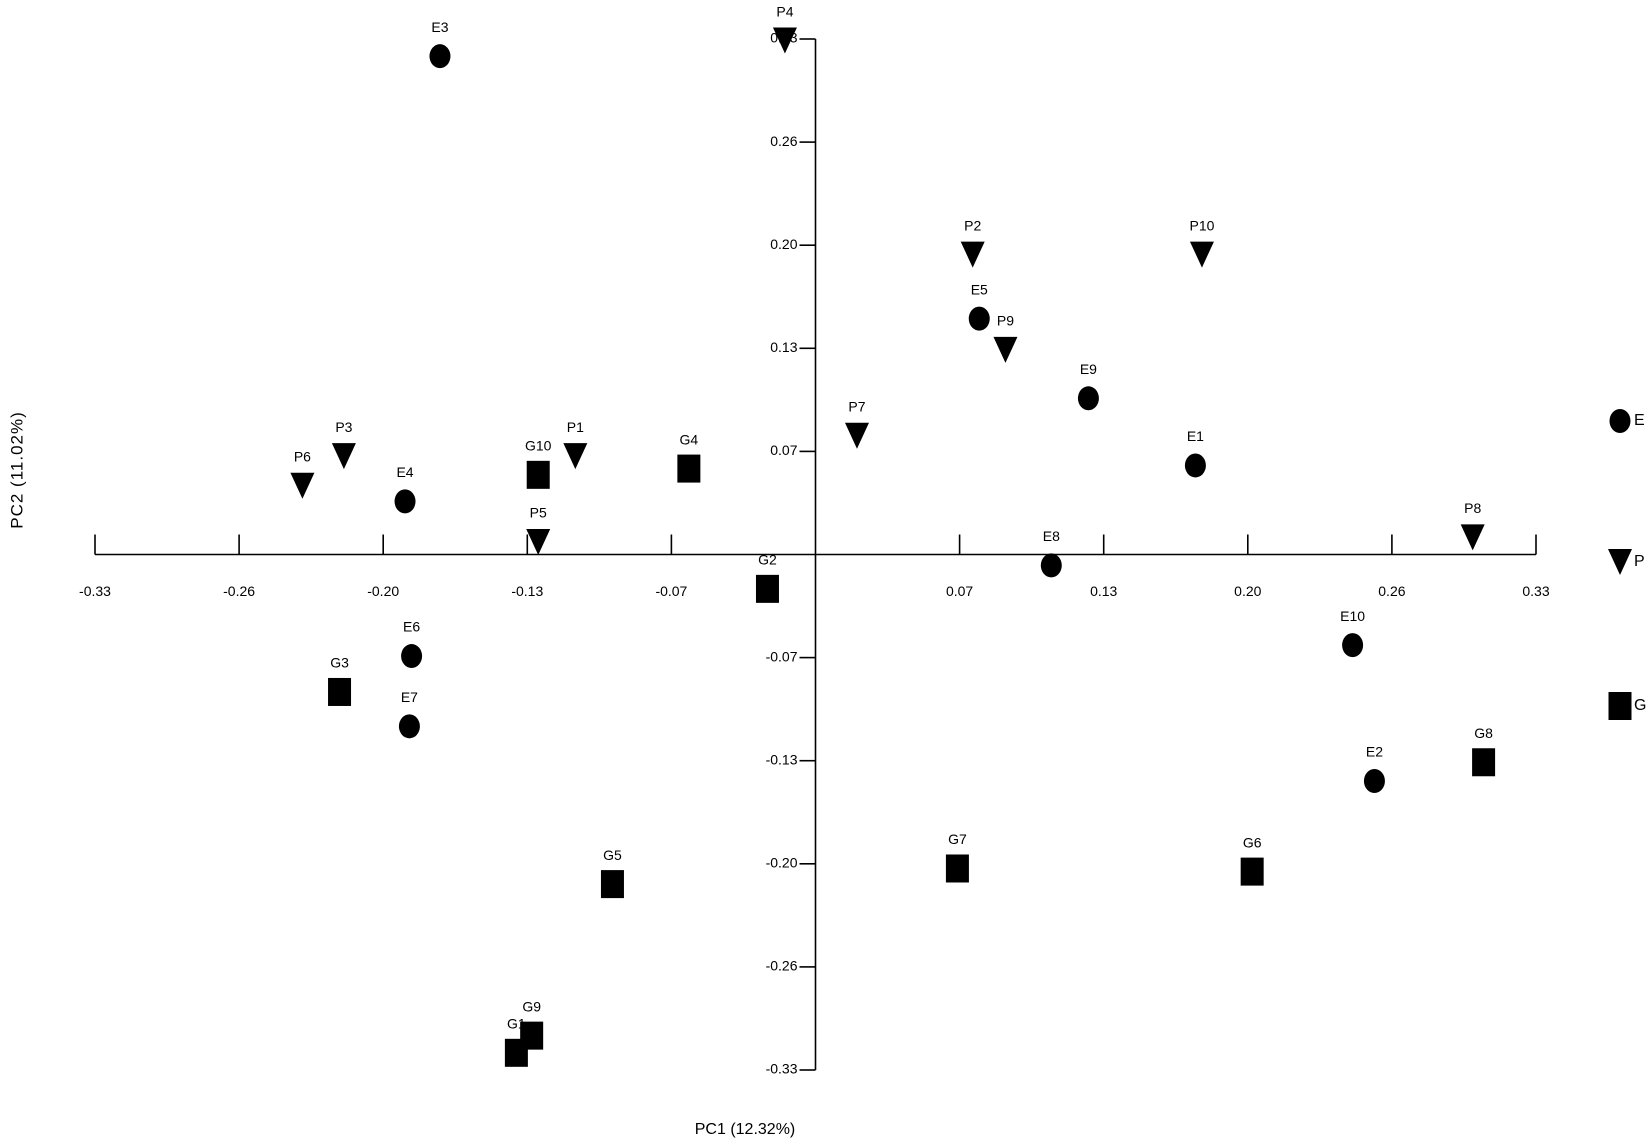  Describe the element at coordinates (302, 456) in the screenshot. I see `point-label: P6` at that location.